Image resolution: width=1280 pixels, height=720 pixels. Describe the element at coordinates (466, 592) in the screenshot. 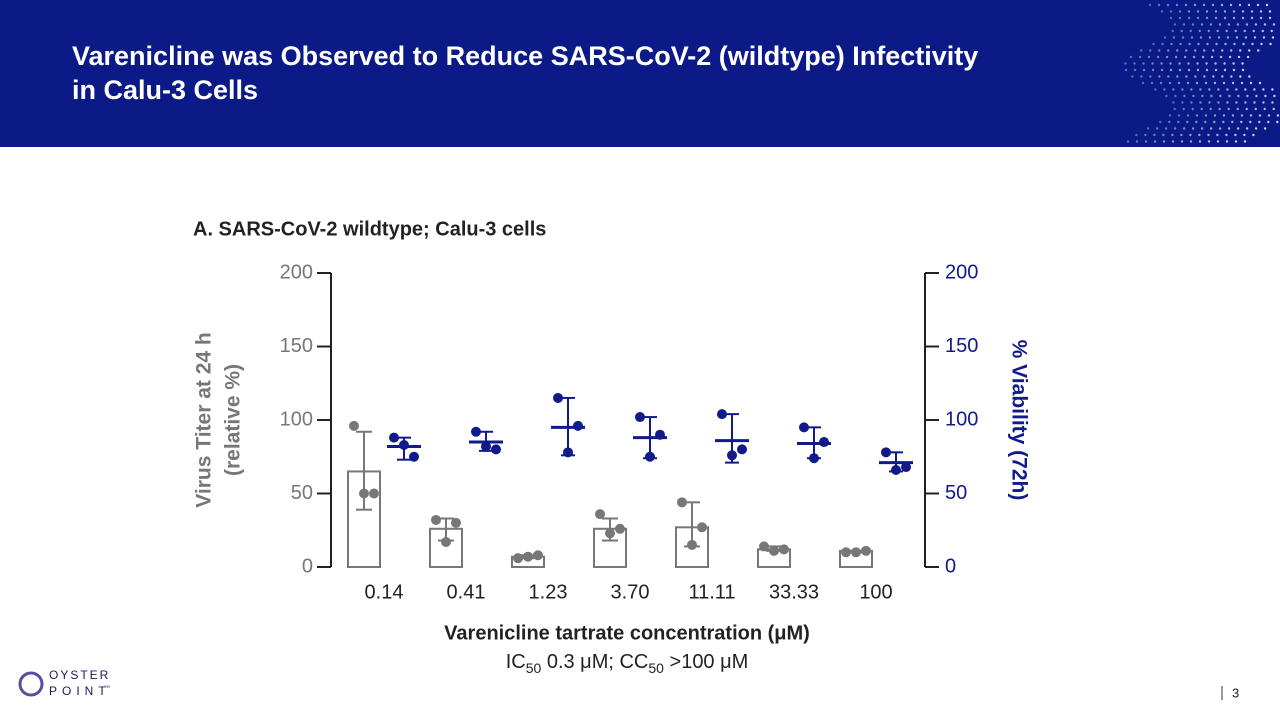

I see `x-tick-label: 0.41` at that location.